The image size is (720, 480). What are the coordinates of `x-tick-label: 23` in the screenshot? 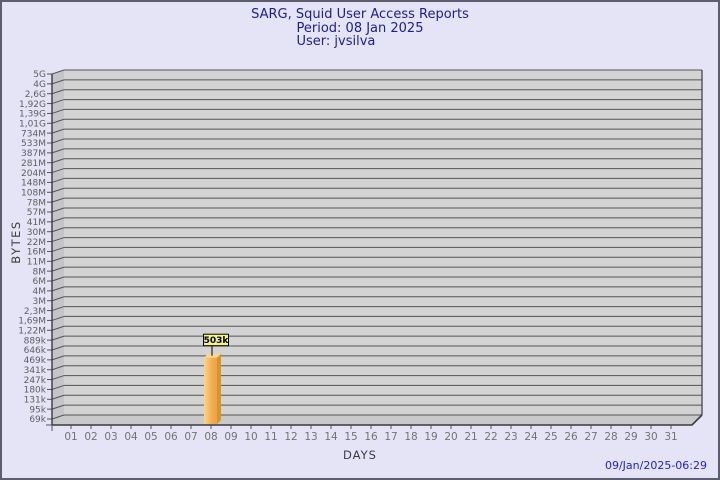 It's located at (510, 437).